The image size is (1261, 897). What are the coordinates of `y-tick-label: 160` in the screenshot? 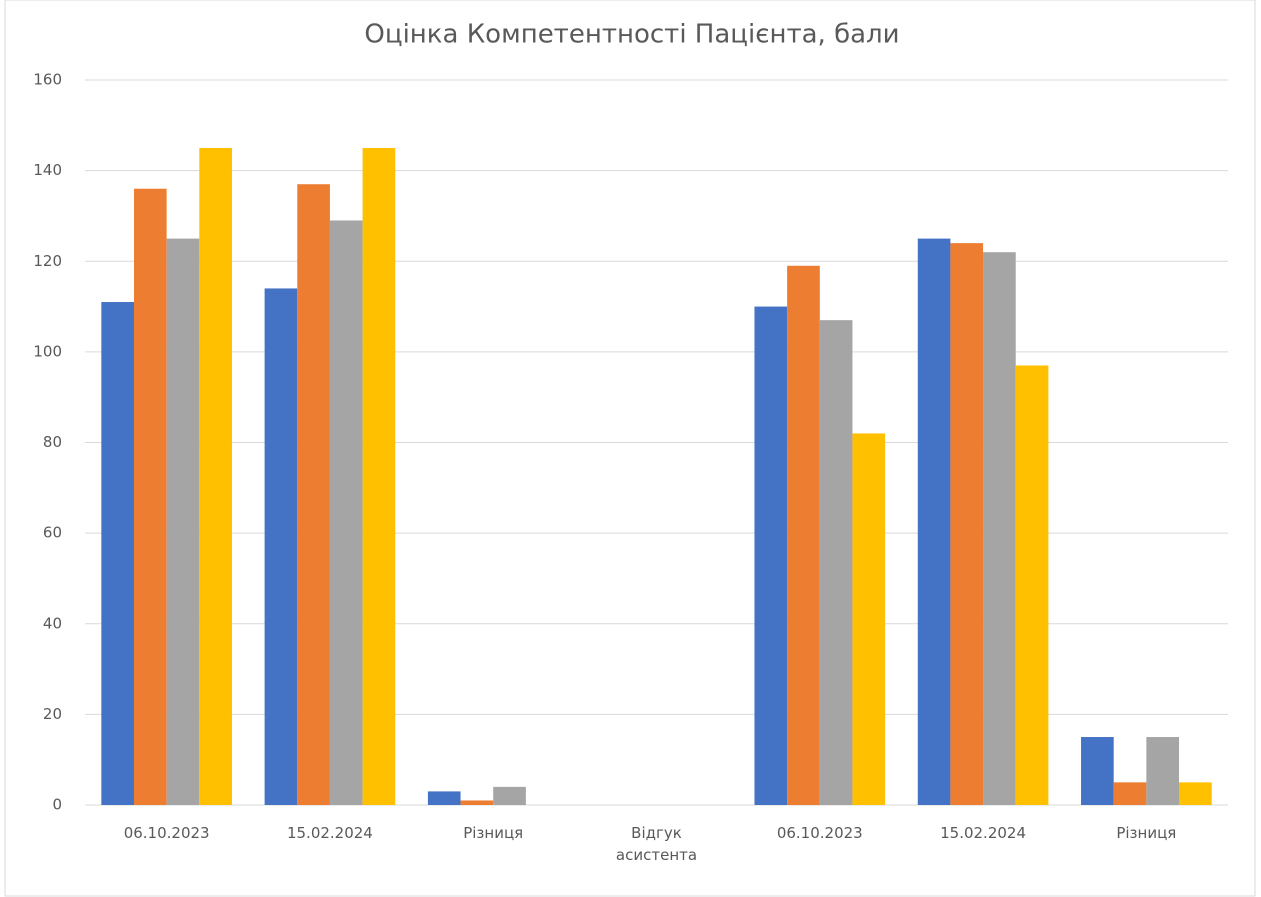 It's located at (47, 80).